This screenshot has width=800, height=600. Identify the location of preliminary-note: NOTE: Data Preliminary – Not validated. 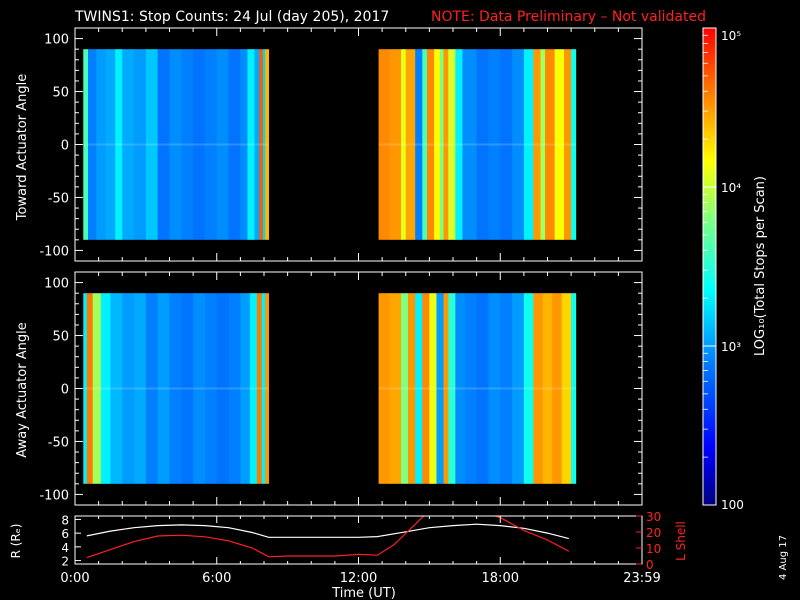
(568, 17).